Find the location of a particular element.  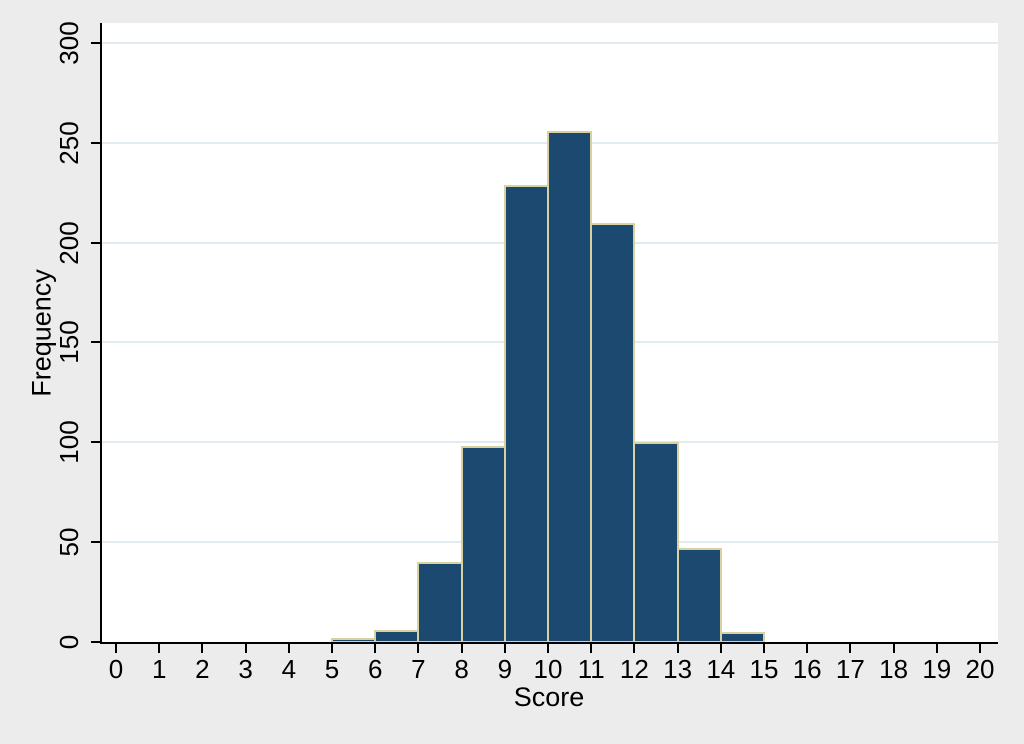

x-tick-label-14: 14 is located at coordinates (721, 669).